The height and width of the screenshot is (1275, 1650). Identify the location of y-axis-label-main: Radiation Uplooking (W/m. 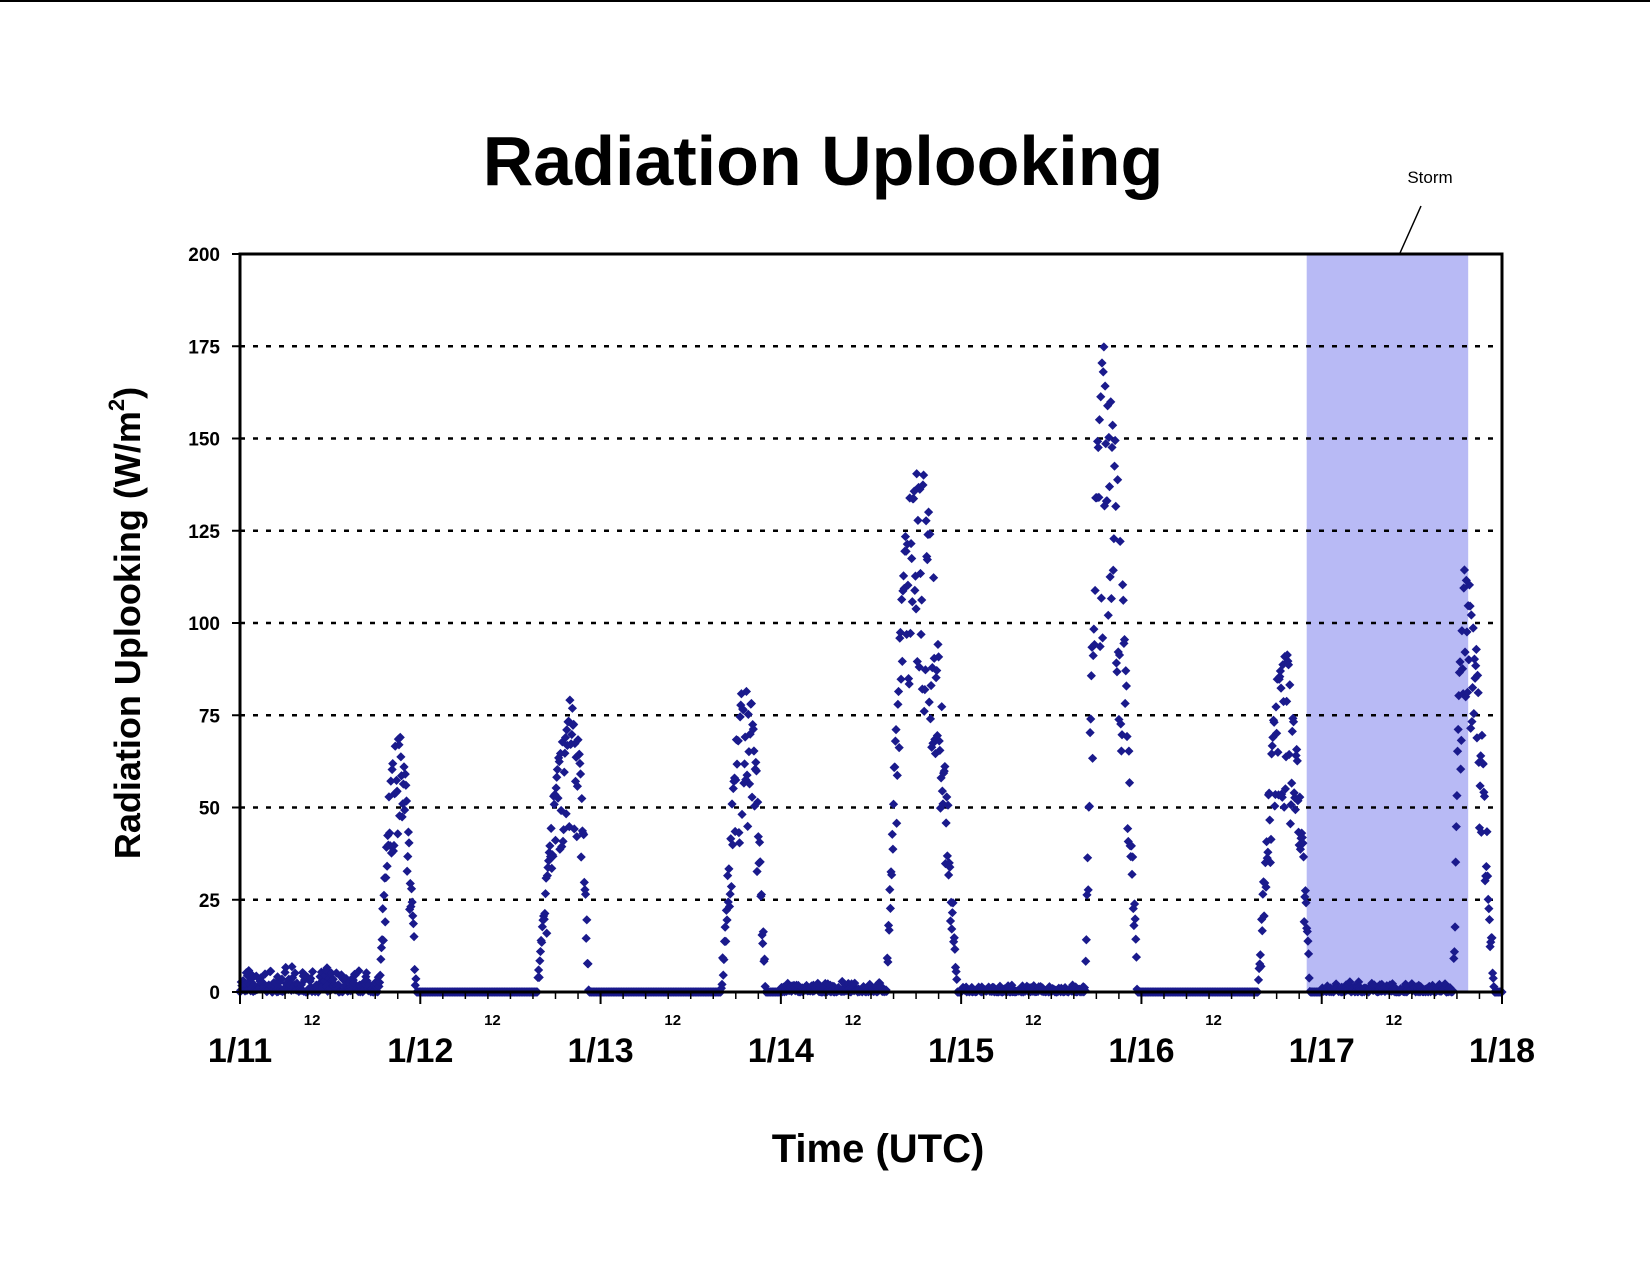
(127, 635).